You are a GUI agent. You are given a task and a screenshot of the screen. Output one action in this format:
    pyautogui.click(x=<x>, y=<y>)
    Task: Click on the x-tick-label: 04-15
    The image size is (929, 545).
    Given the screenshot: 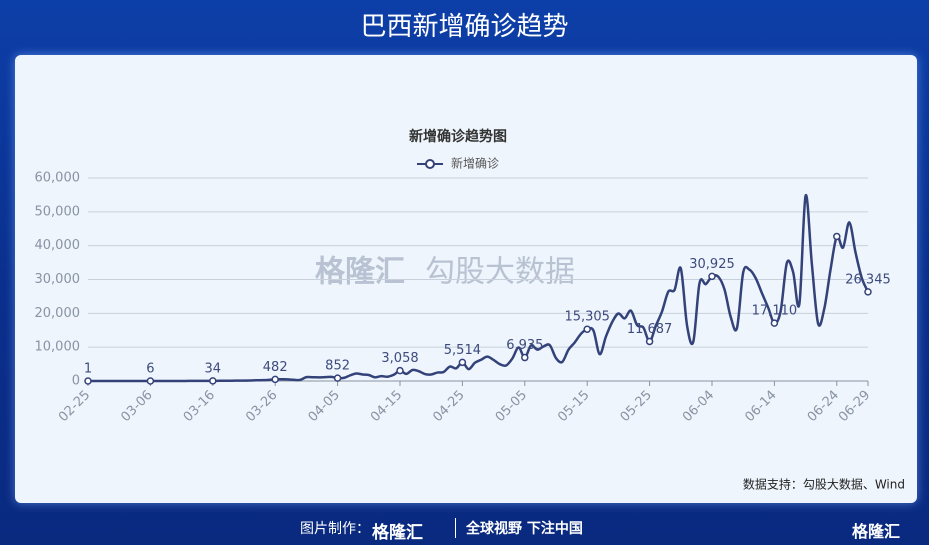 What is the action you would take?
    pyautogui.click(x=386, y=406)
    